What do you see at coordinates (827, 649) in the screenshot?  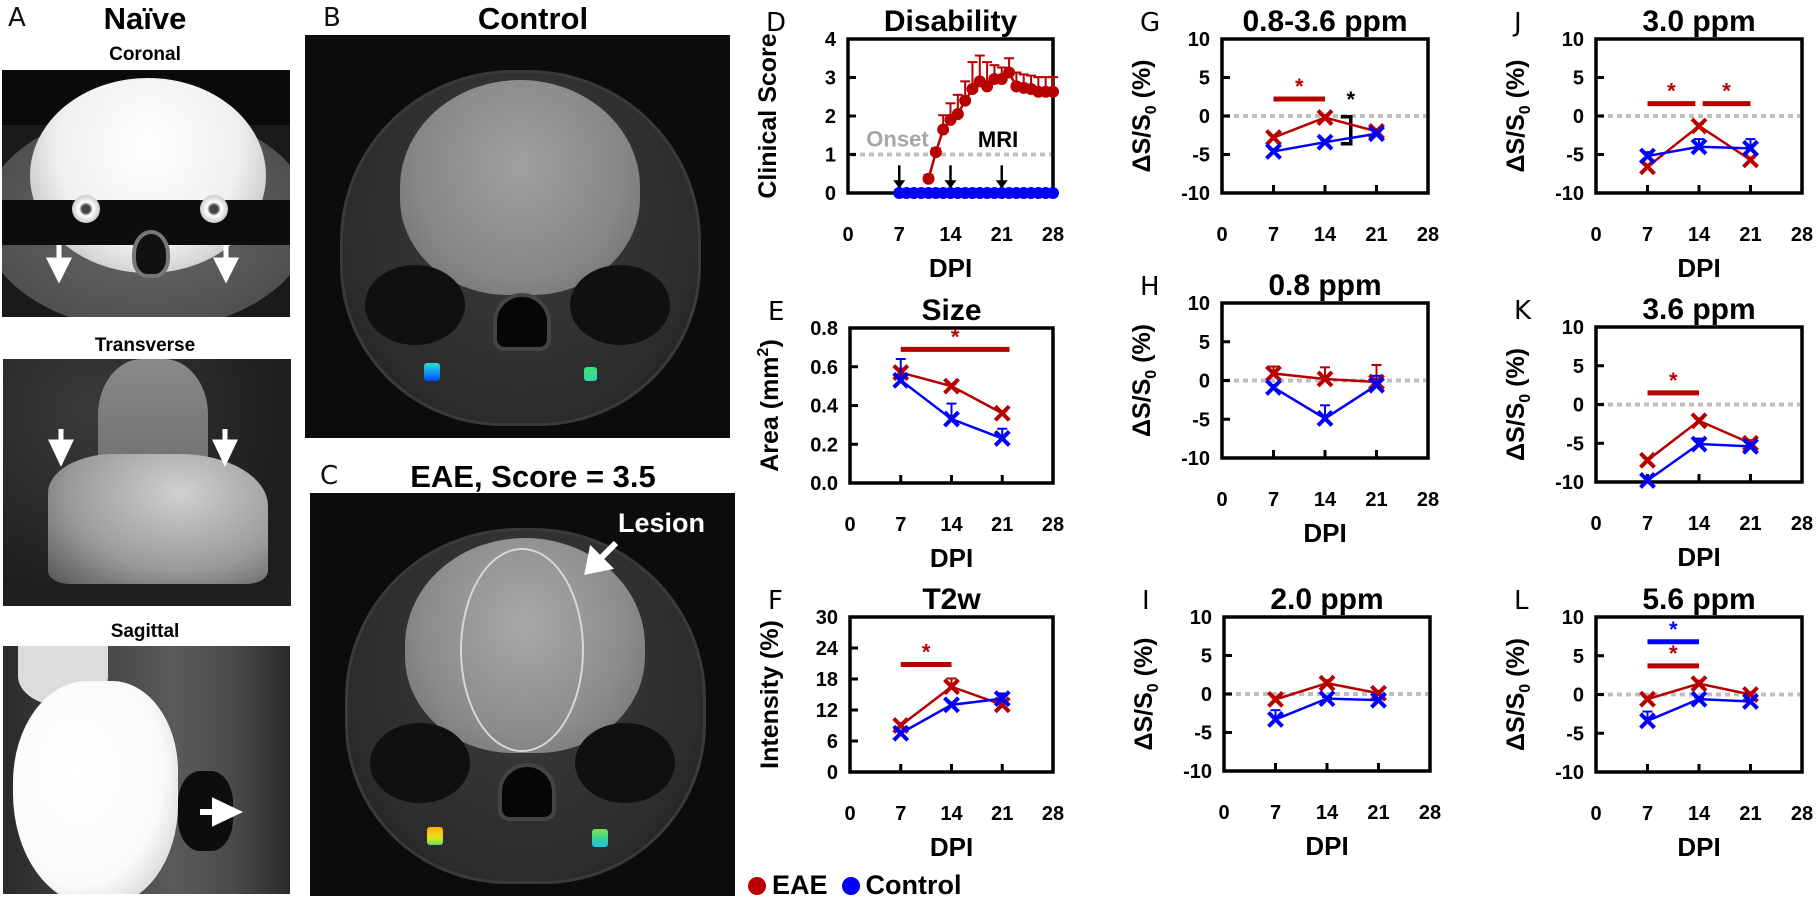 I see `y-tick-label: 24` at bounding box center [827, 649].